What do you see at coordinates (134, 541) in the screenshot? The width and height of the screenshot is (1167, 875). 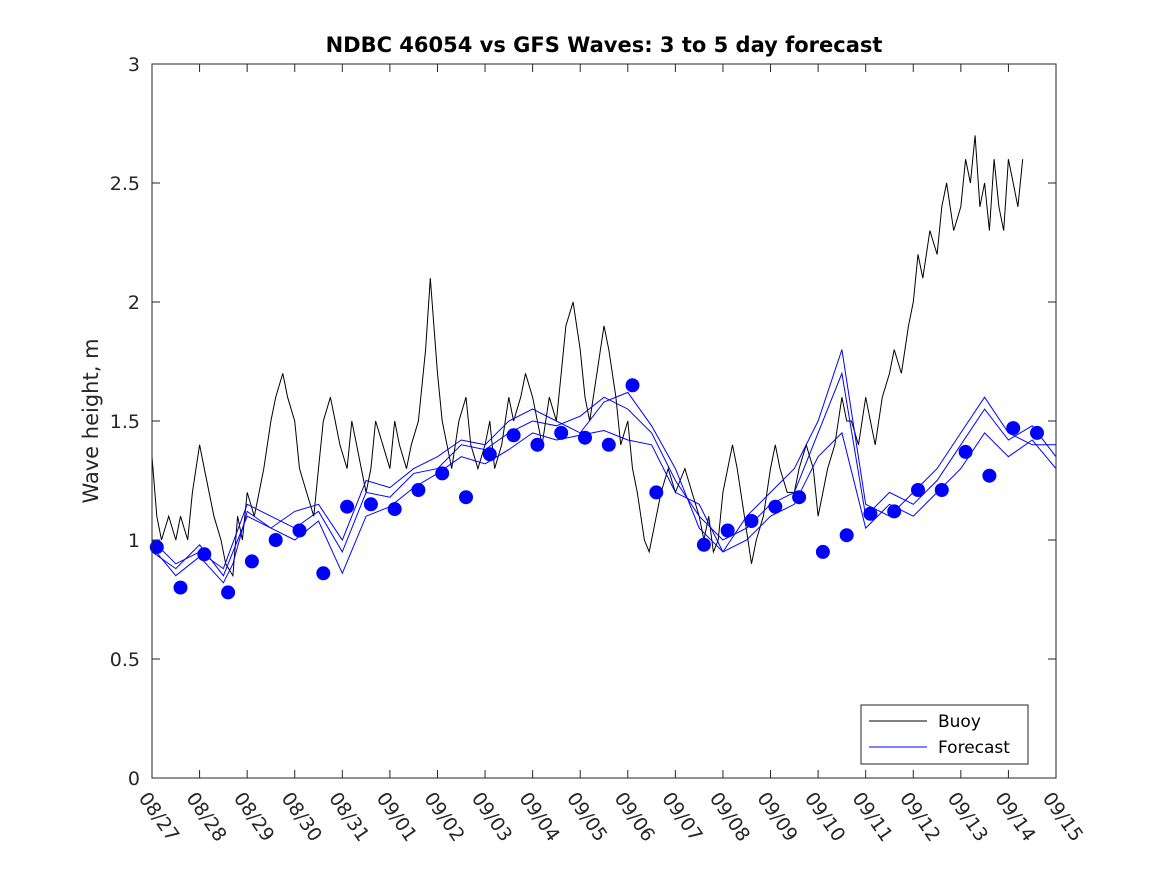 I see `y-tick-label: 1` at bounding box center [134, 541].